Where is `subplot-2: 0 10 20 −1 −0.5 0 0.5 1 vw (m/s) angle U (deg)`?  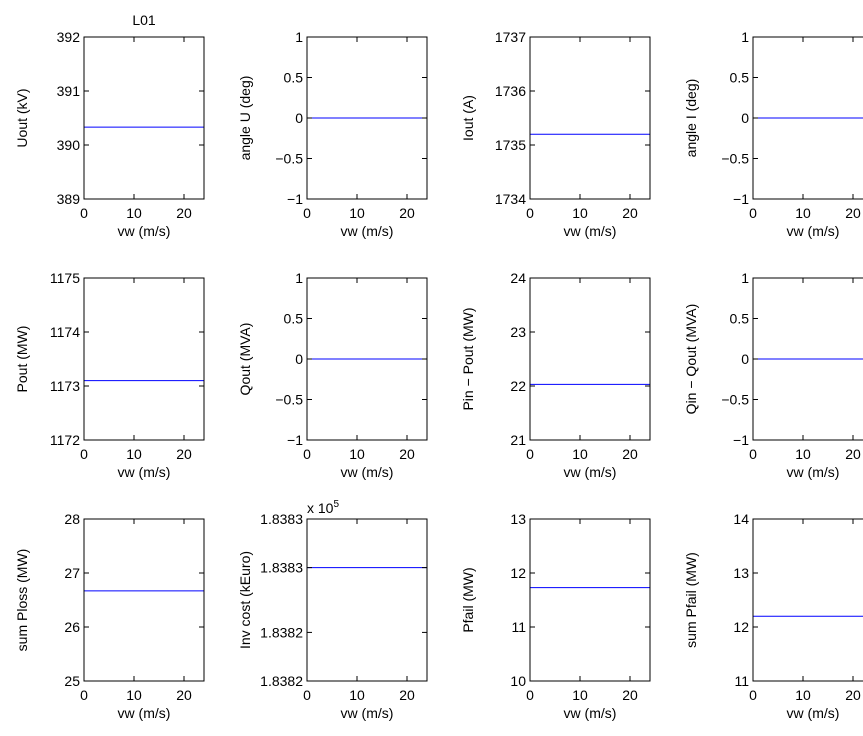 subplot-2: 0 10 20 −1 −0.5 0 0.5 1 vw (m/s) angle U (deg) is located at coordinates (332, 134).